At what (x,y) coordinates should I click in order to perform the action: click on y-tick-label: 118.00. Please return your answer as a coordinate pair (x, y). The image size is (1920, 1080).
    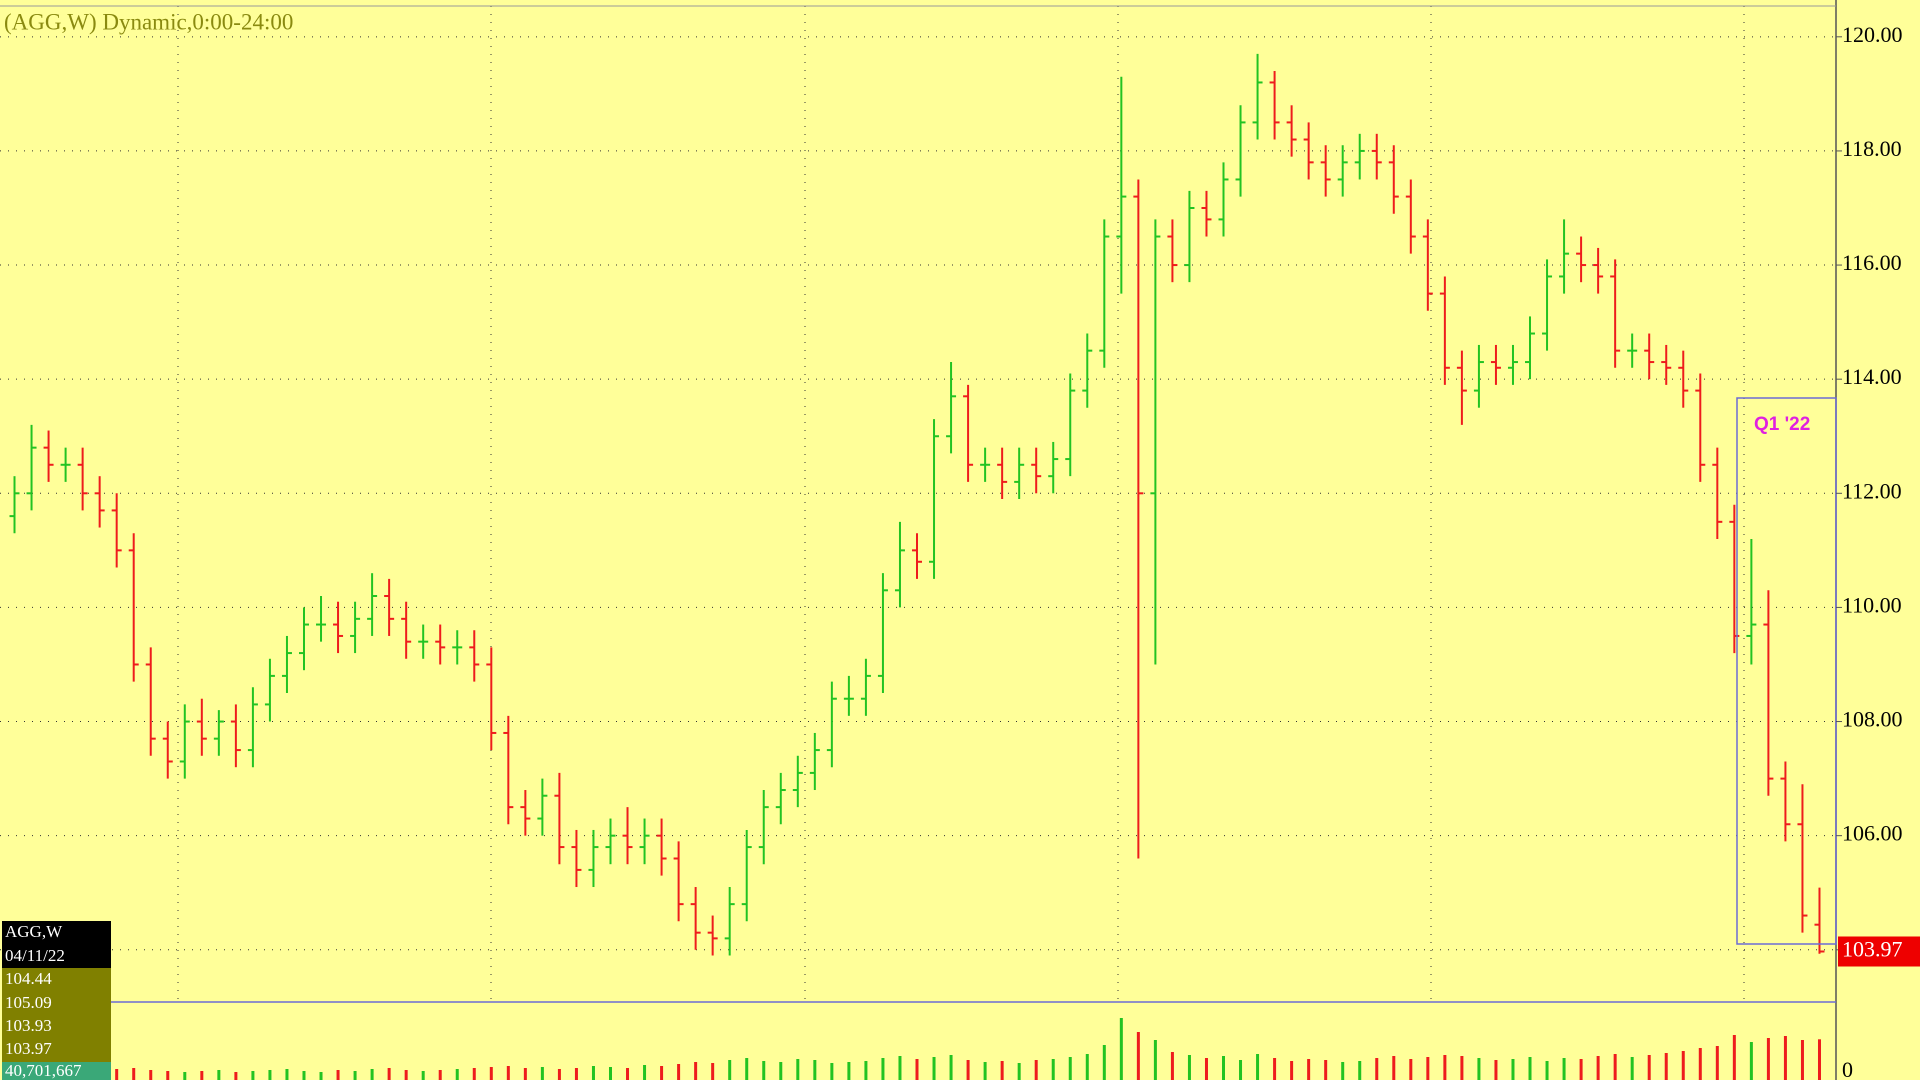
    Looking at the image, I should click on (1872, 148).